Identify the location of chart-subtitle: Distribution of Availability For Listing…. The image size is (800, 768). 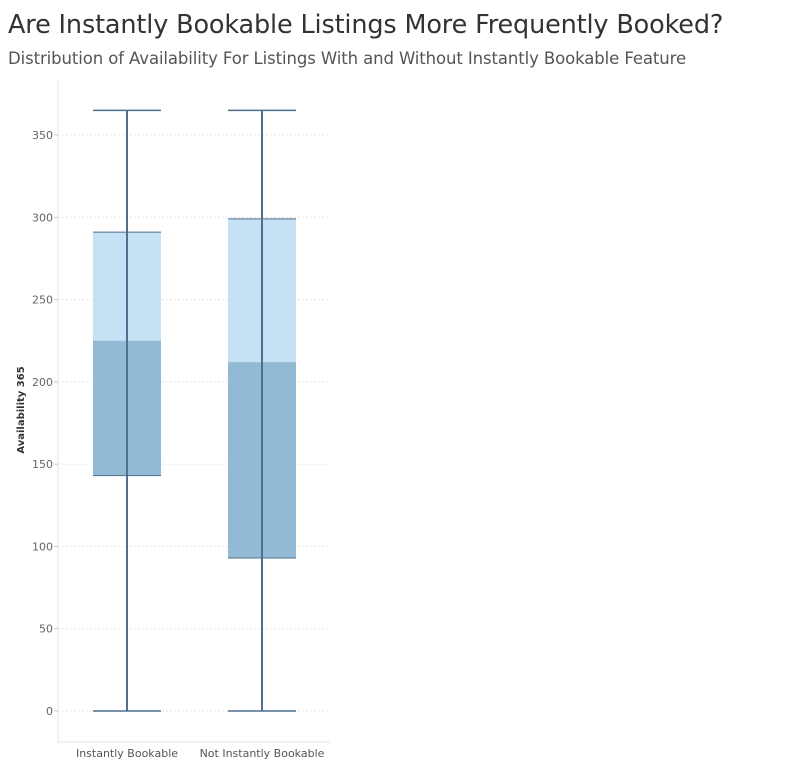
(347, 58).